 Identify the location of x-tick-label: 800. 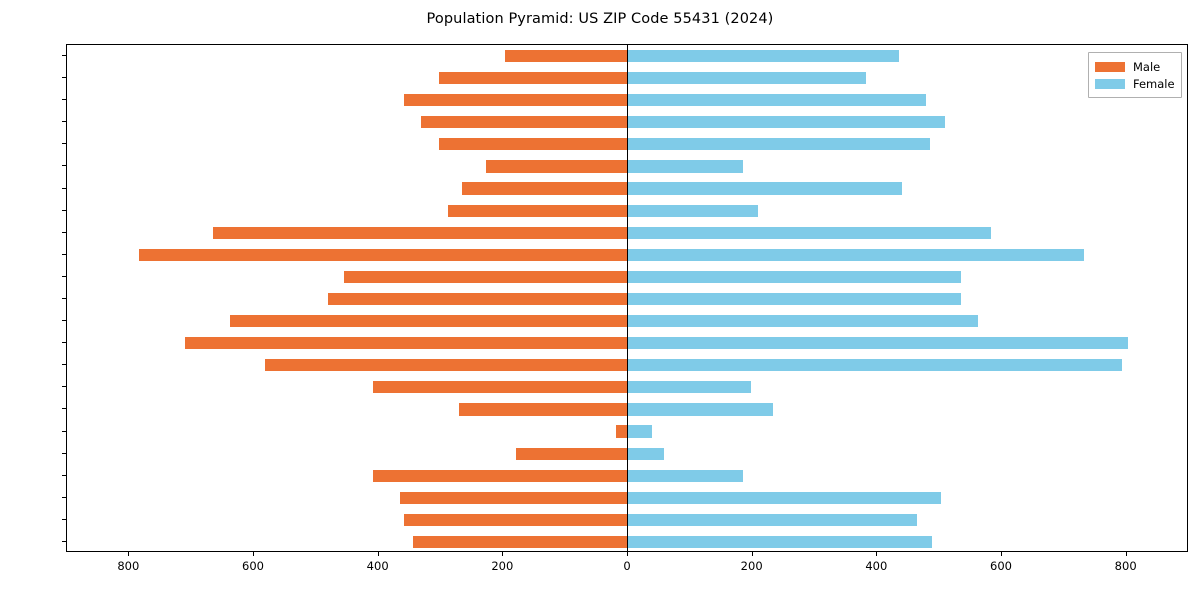
(1125, 566).